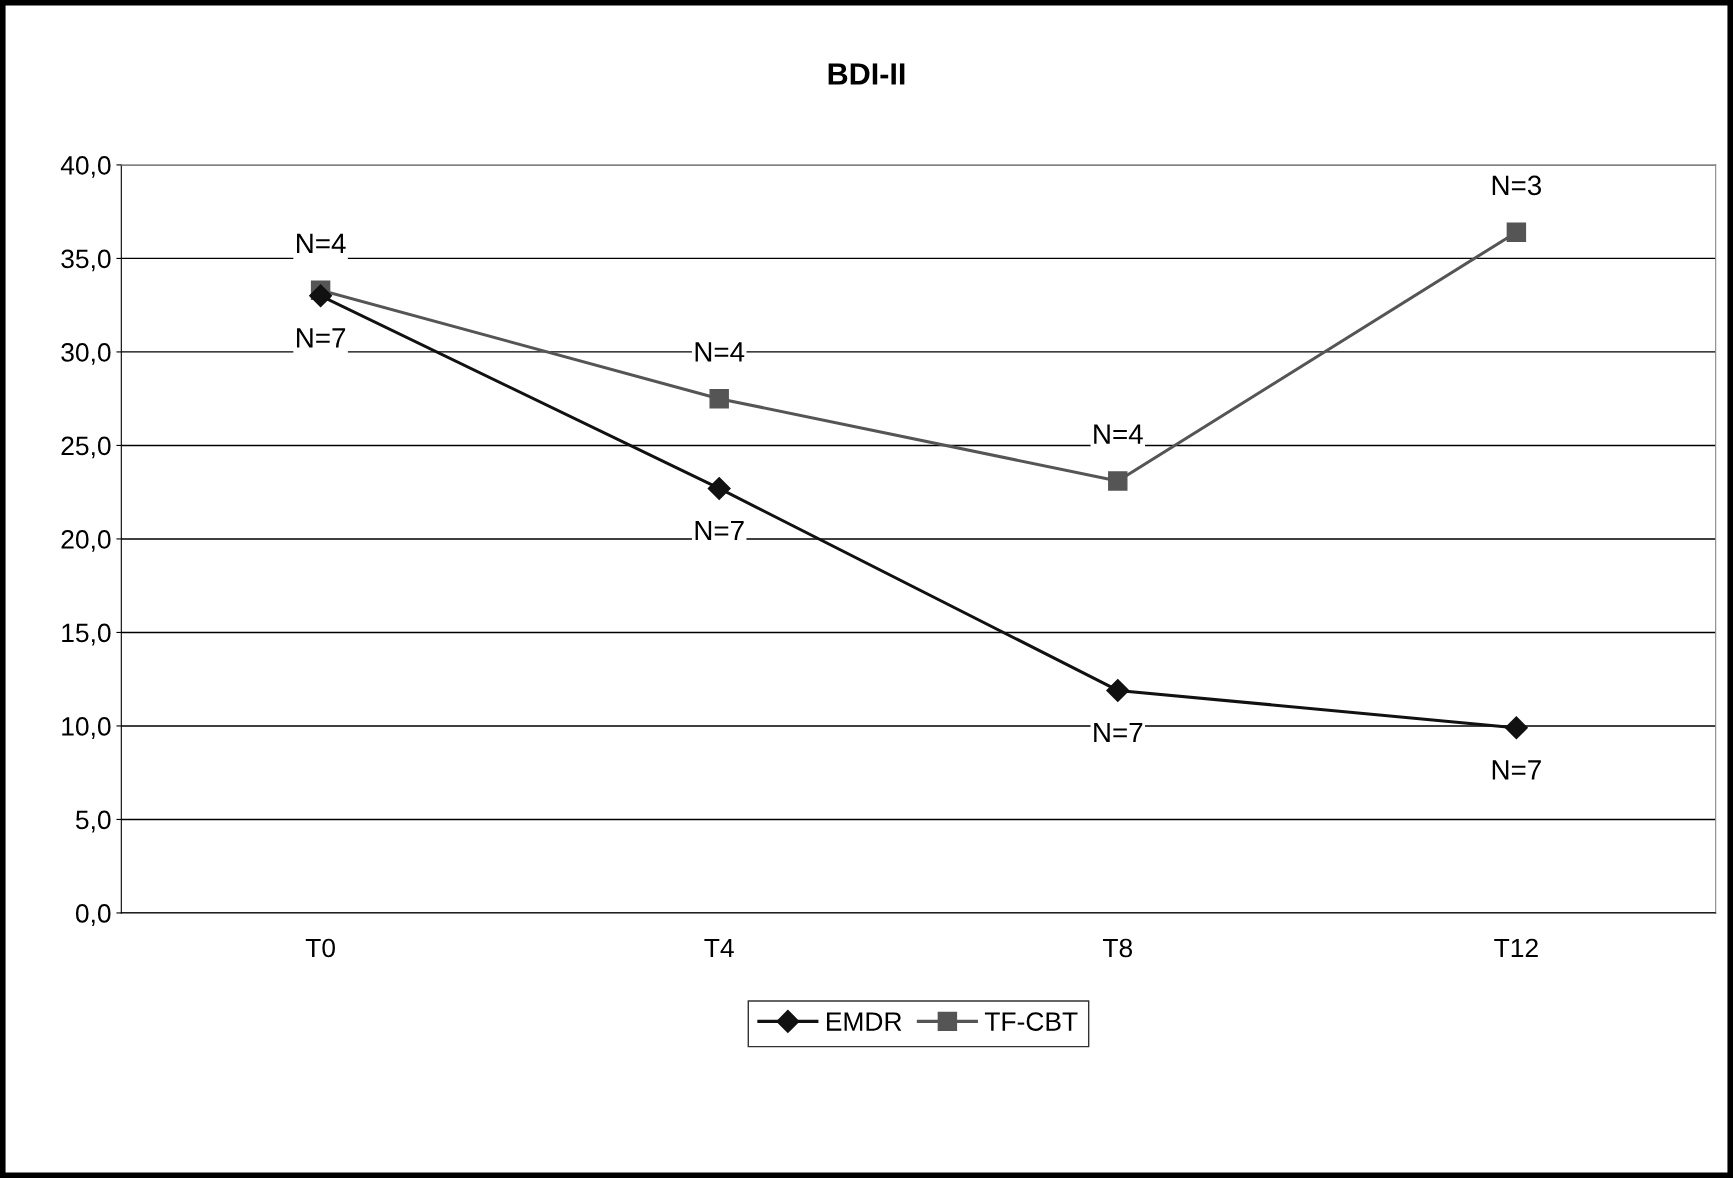 This screenshot has height=1178, width=1733. What do you see at coordinates (86, 447) in the screenshot?
I see `y-tick-label: 25,0` at bounding box center [86, 447].